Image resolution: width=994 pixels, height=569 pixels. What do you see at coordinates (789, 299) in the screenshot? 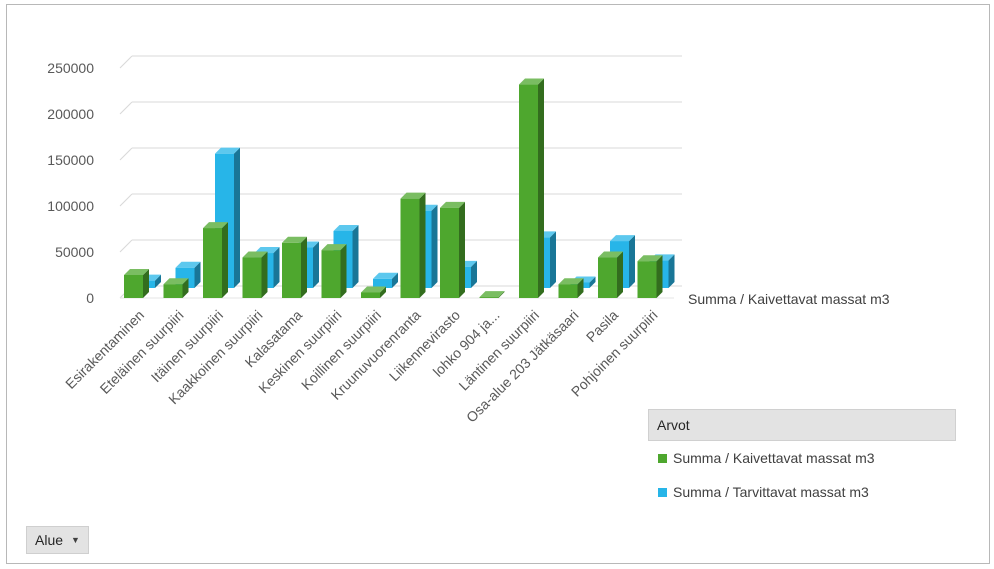
I see `depth-axis-label: Summa / Kaivettavat massat m3` at bounding box center [789, 299].